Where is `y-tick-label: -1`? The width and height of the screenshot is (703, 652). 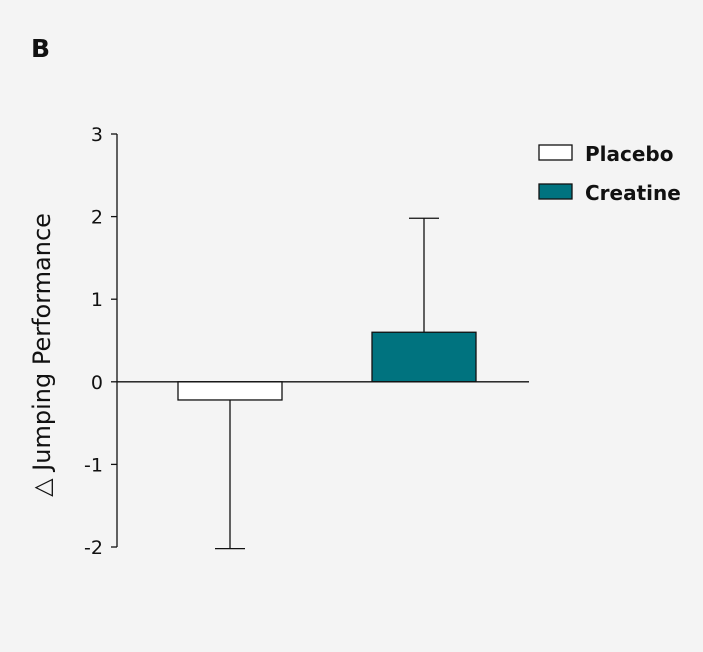
y-tick-label: -1 is located at coordinates (93, 465).